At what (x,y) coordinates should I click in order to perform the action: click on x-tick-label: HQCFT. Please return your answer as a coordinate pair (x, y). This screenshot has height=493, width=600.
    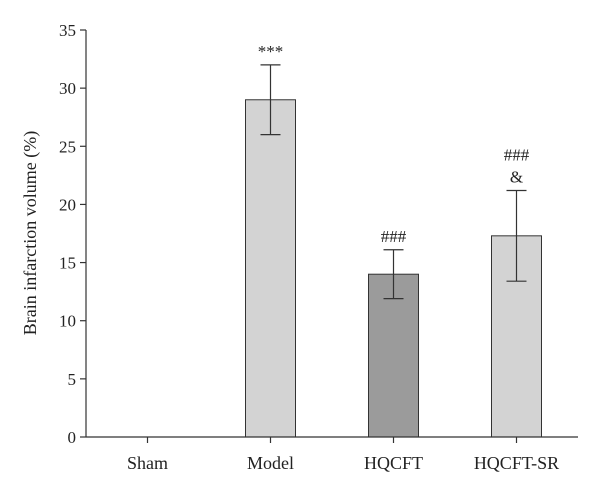
    Looking at the image, I should click on (393, 463).